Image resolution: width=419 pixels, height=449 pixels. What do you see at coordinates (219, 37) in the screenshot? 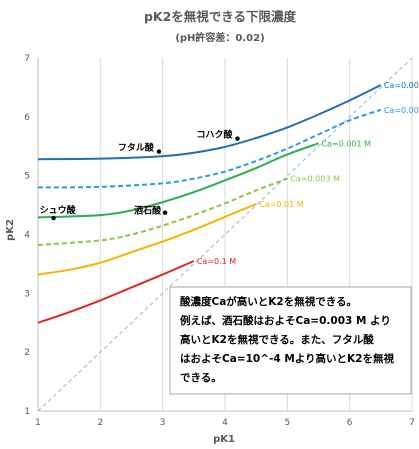
I see `chart-subtitle: (pH許容差：0.02)` at bounding box center [219, 37].